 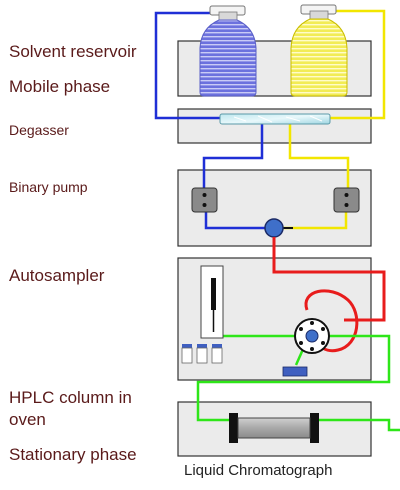 I want to click on solvent-bottle-a, so click(x=228, y=51).